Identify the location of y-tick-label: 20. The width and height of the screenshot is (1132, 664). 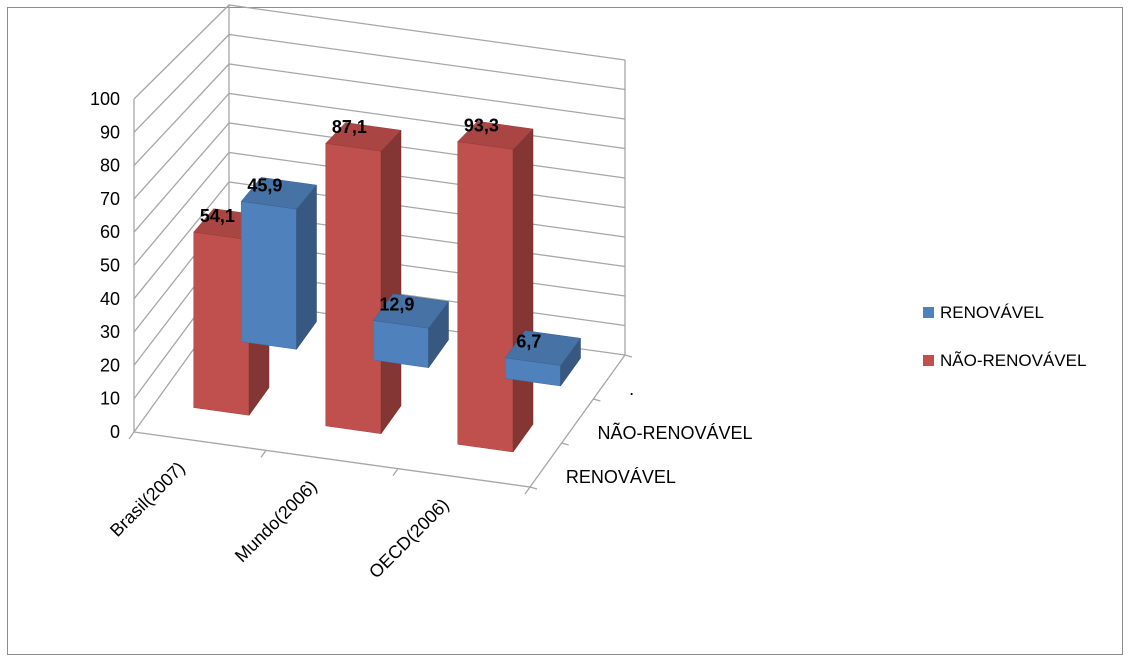
(110, 365).